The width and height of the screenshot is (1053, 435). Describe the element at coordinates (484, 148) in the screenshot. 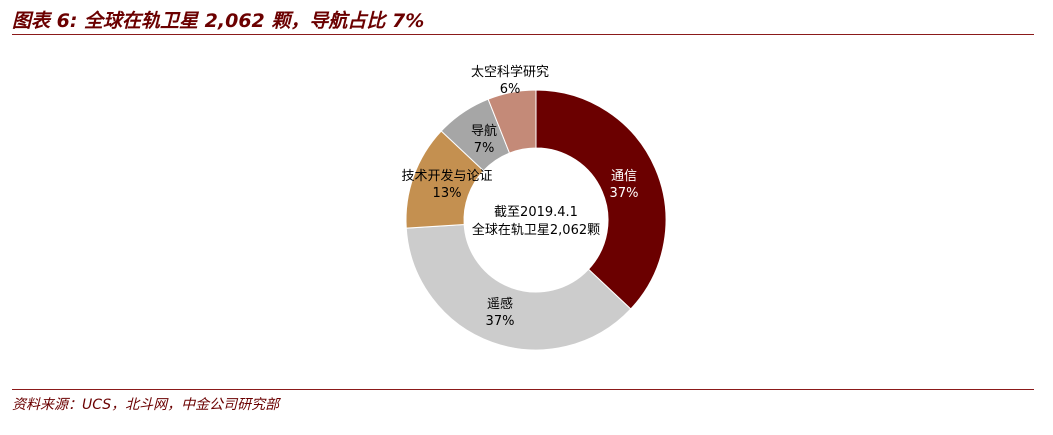

I see `slice-value-label: 7%` at that location.